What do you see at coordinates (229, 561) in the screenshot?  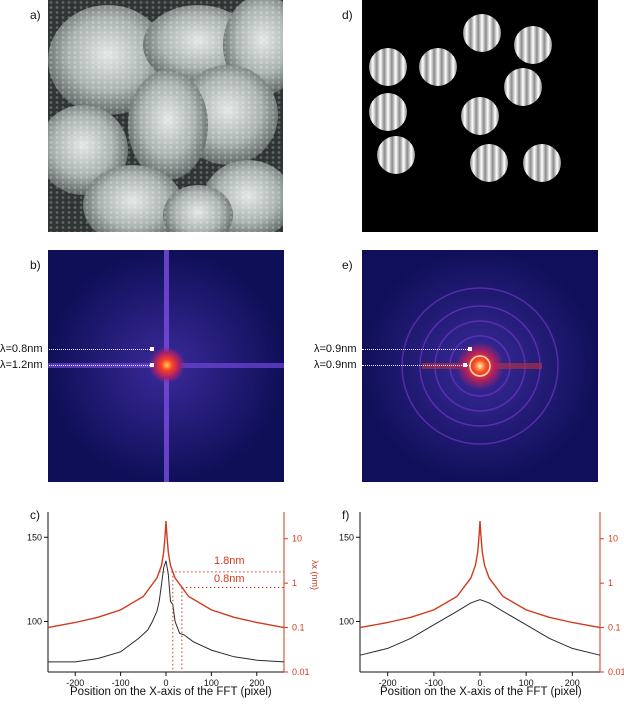 I see `period-label-1: 1.8nm` at bounding box center [229, 561].